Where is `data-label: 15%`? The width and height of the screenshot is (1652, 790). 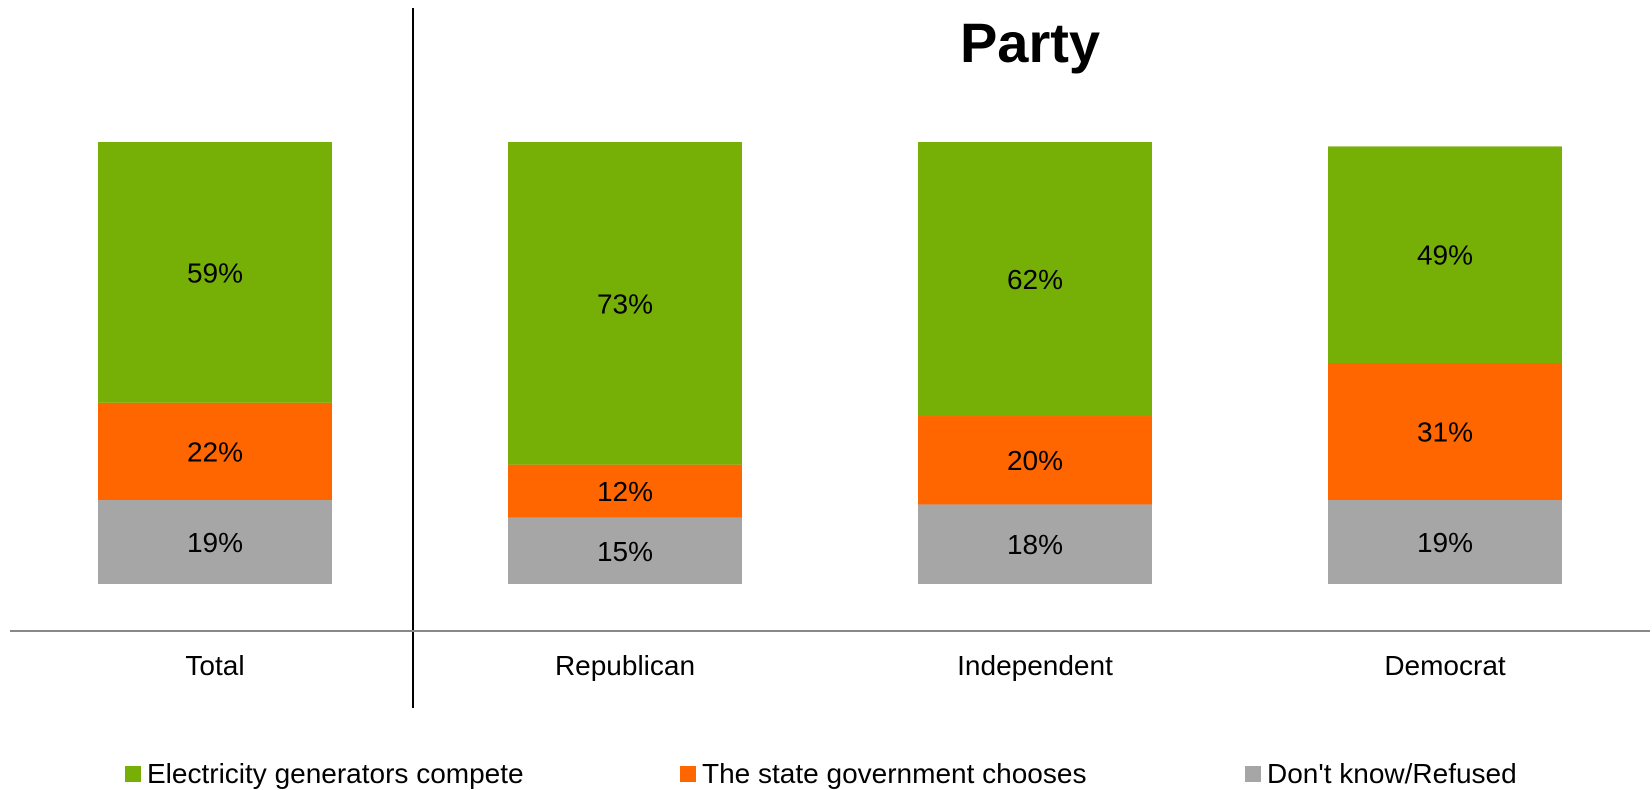 data-label: 15% is located at coordinates (625, 551).